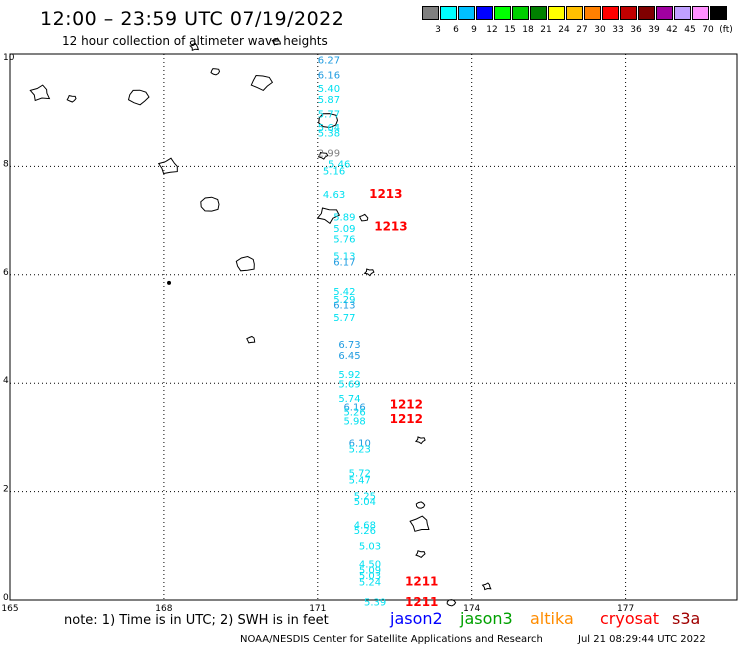 The image size is (740, 650). What do you see at coordinates (564, 30) in the screenshot?
I see `color-scale-label: 24` at bounding box center [564, 30].